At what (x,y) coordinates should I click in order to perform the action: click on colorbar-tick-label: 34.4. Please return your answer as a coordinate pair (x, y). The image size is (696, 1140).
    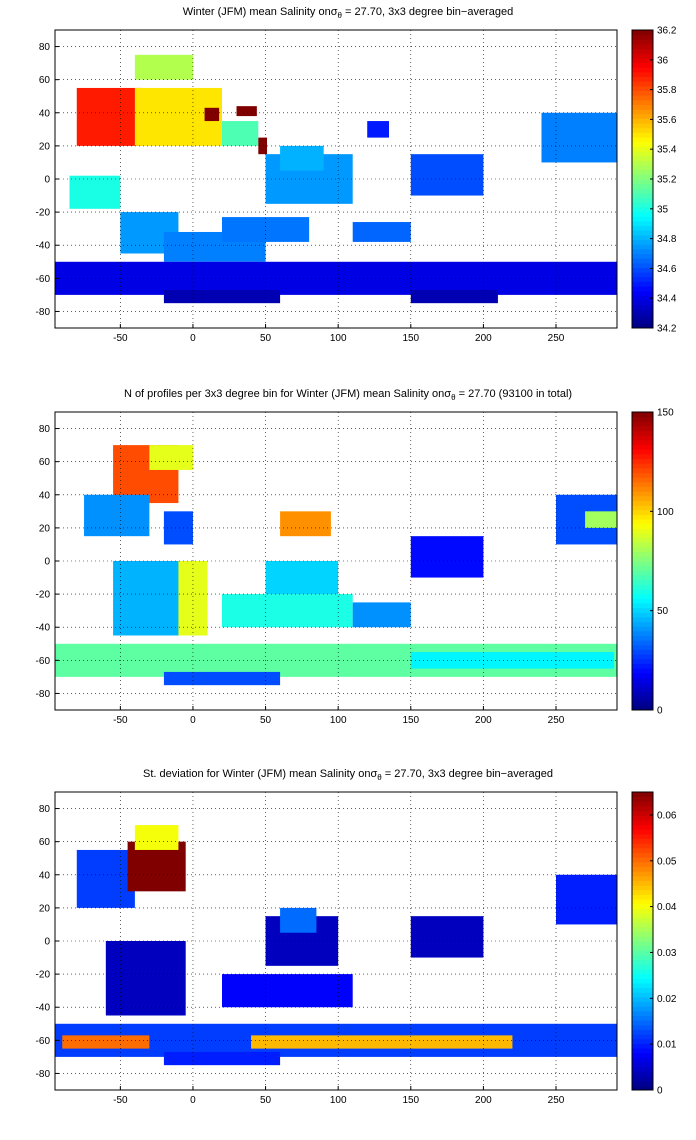
    Looking at the image, I should click on (667, 299).